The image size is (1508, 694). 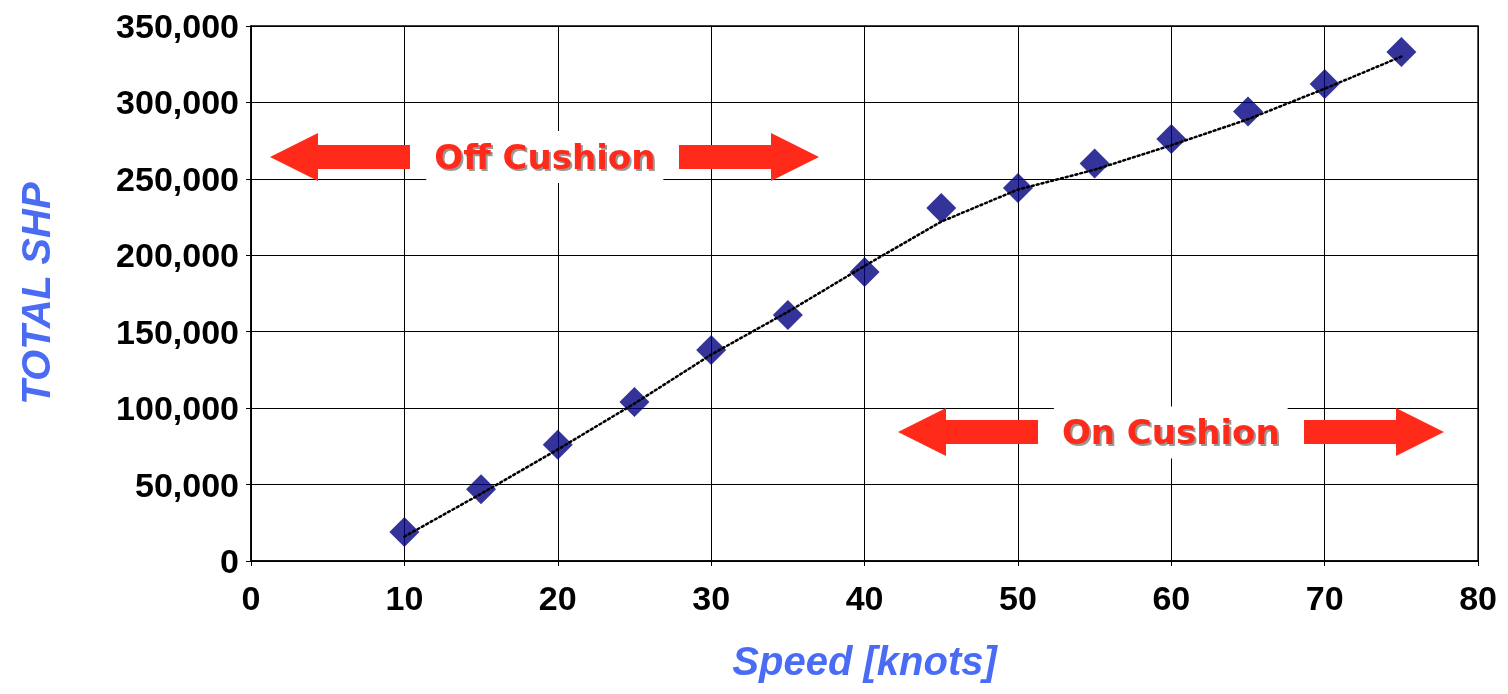 What do you see at coordinates (404, 598) in the screenshot?
I see `x-tick-label: 10` at bounding box center [404, 598].